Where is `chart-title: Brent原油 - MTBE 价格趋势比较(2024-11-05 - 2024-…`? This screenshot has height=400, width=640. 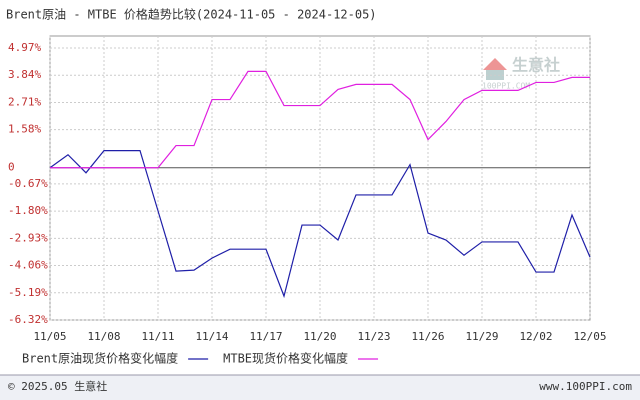 chart-title: Brent原油 - MTBE 价格趋势比较(2024-11-05 - 2024-… is located at coordinates (191, 14).